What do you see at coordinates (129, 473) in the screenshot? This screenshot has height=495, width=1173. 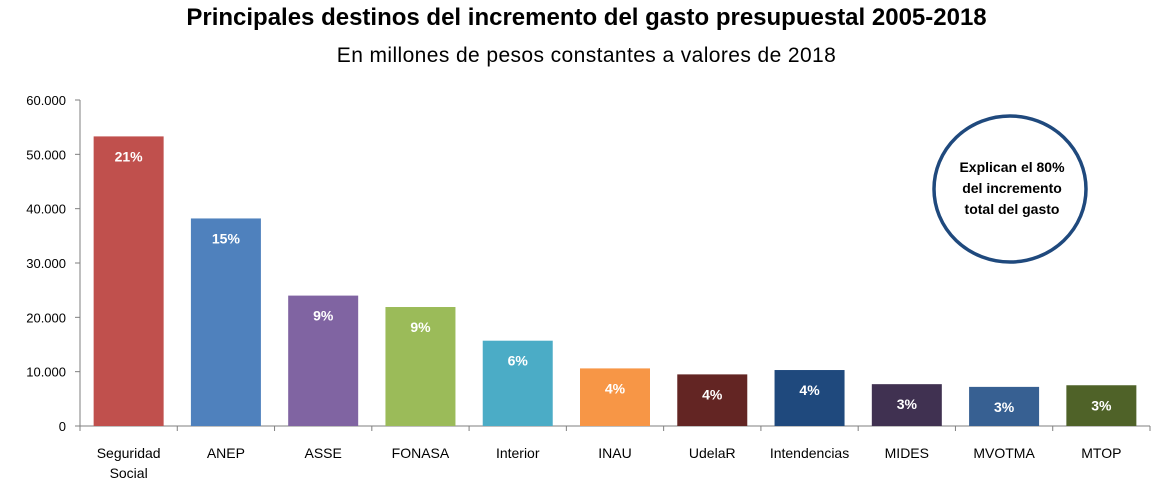 I see `x-category-label-line: Social` at bounding box center [129, 473].